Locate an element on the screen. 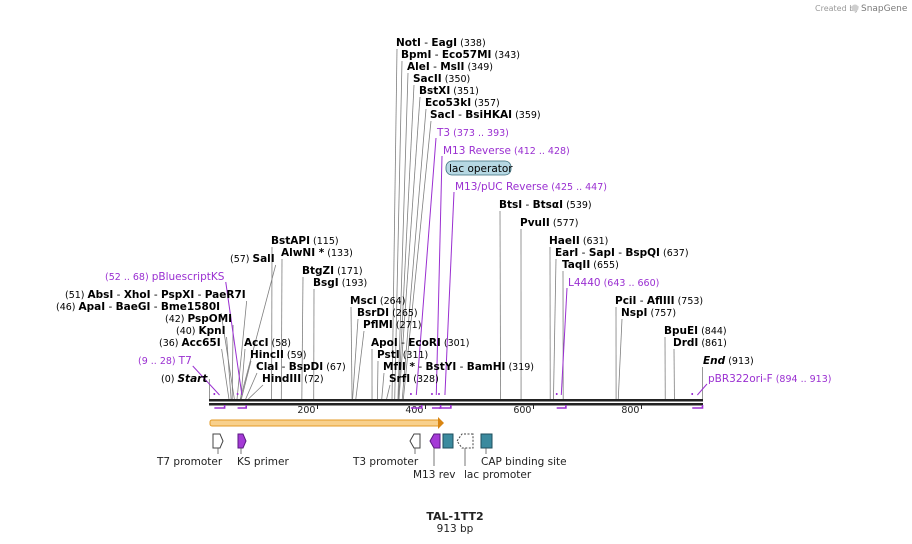 The height and width of the screenshot is (544, 912). site-text-part: BsiHKAI is located at coordinates (488, 115).